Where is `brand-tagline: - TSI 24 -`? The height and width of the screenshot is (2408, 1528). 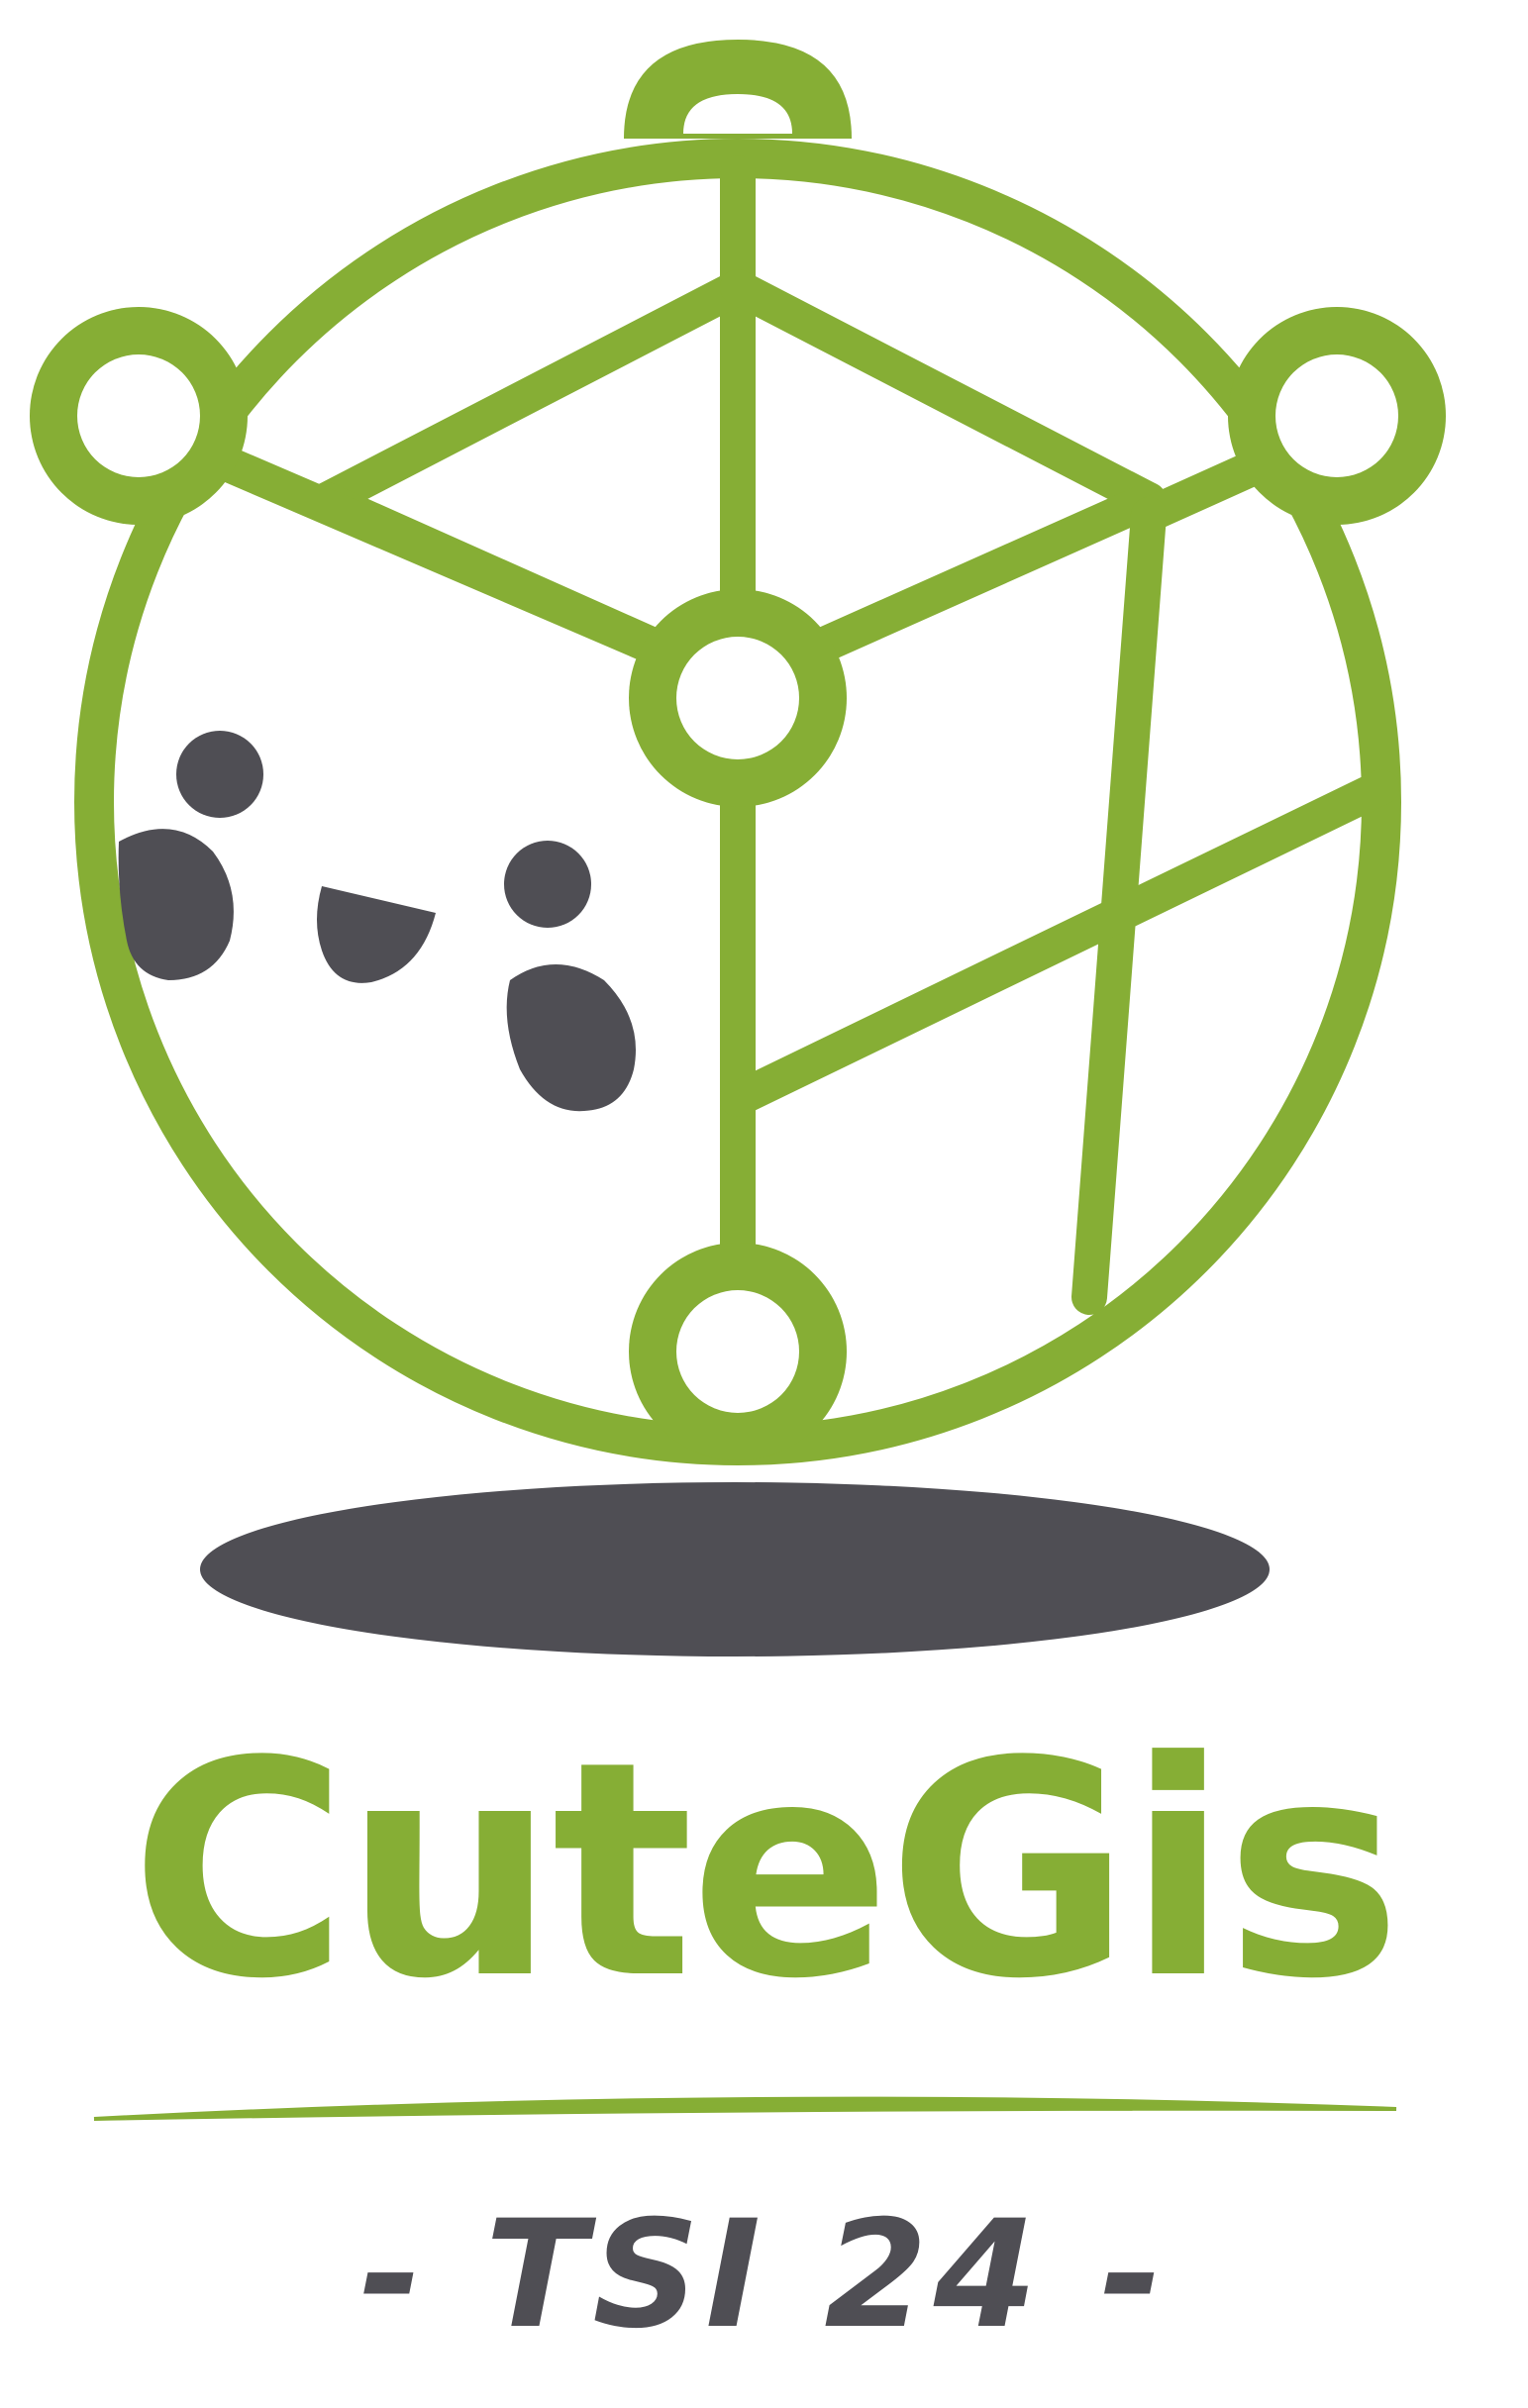 brand-tagline: - TSI 24 - is located at coordinates (764, 2275).